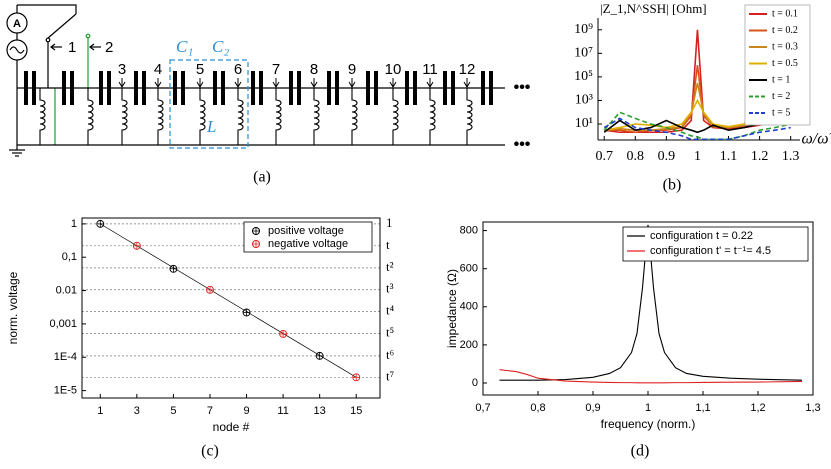 The width and height of the screenshot is (831, 469). What do you see at coordinates (701, 236) in the screenshot?
I see `legend-label: configuration t = 0.22` at bounding box center [701, 236].